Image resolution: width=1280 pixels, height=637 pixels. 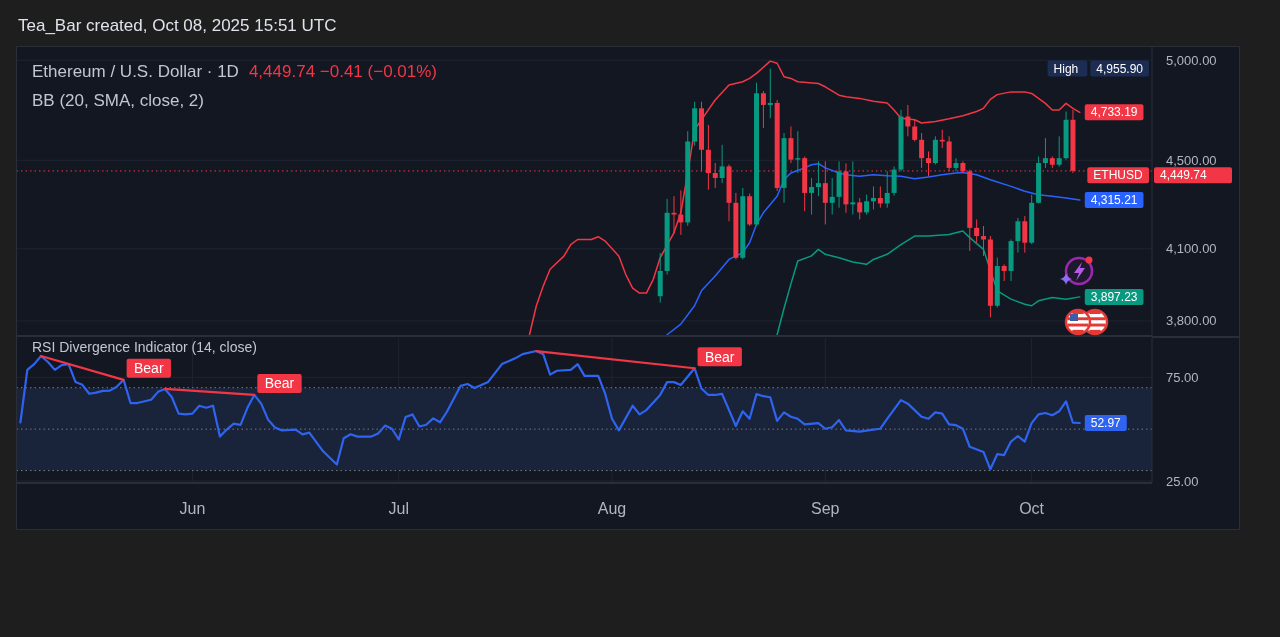 What do you see at coordinates (177, 26) in the screenshot?
I see `text: Tea_Bar created, Oct 08, 2025 15:51 UTC` at bounding box center [177, 26].